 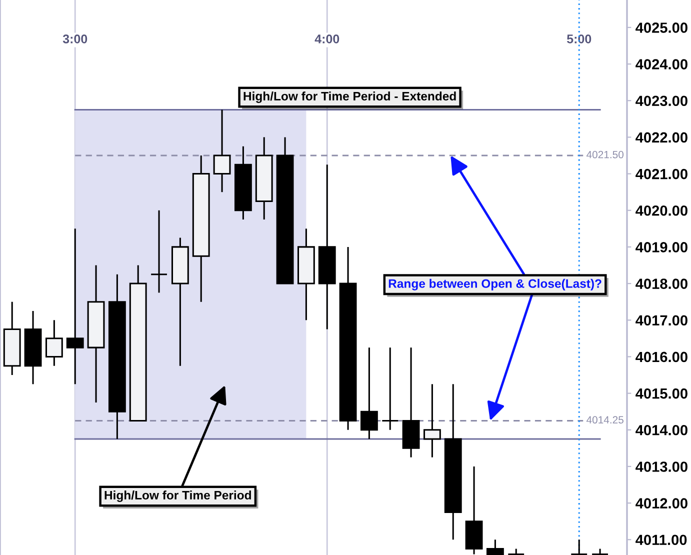 What do you see at coordinates (662, 27) in the screenshot?
I see `y-tick-label: 4025.00` at bounding box center [662, 27].